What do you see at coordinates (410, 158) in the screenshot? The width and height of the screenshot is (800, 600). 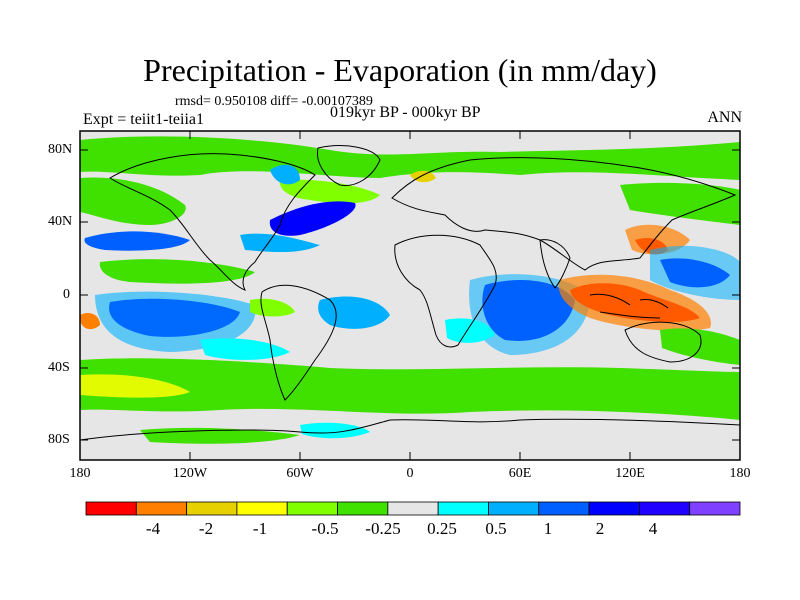 I see `arctic-green-band` at bounding box center [410, 158].